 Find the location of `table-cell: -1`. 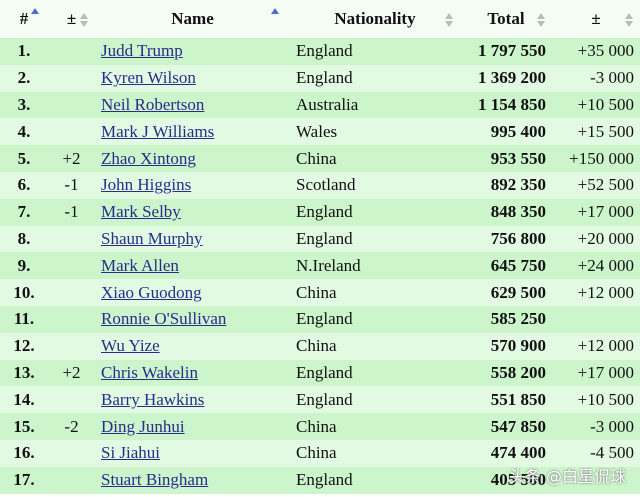

table-cell: -1 is located at coordinates (71, 185).